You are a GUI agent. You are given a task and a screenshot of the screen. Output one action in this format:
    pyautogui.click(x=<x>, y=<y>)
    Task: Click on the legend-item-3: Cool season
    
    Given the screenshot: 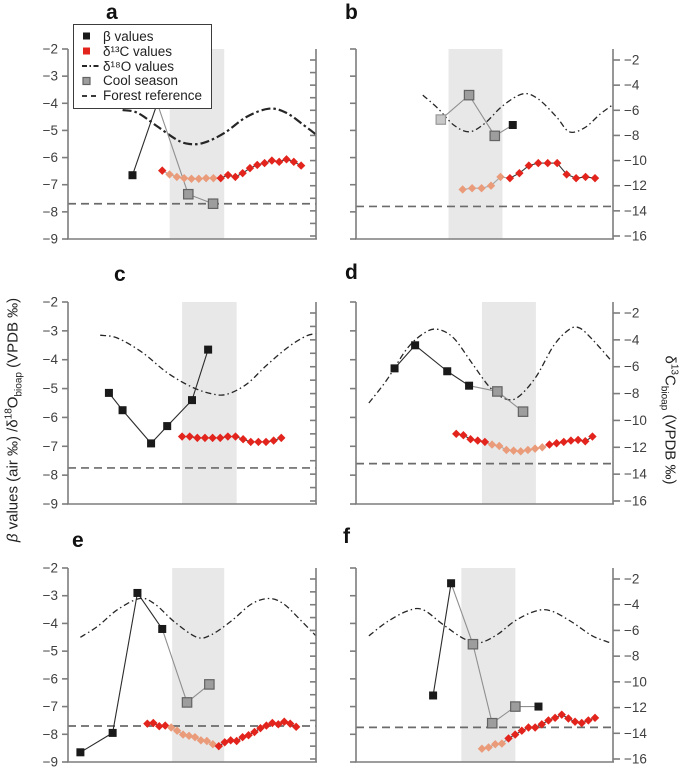 What is the action you would take?
    pyautogui.click(x=141, y=80)
    